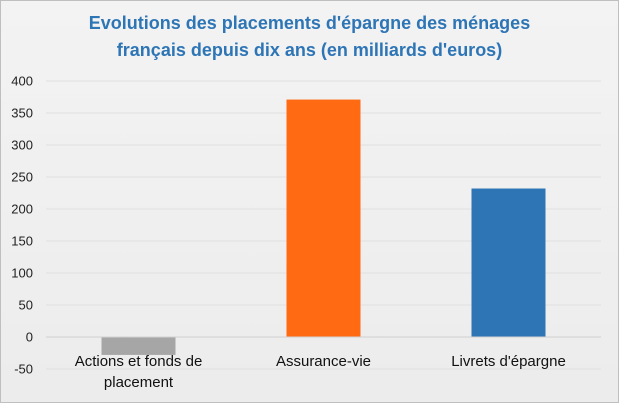 This screenshot has height=403, width=619. I want to click on y-tick-label: 300, so click(22, 145).